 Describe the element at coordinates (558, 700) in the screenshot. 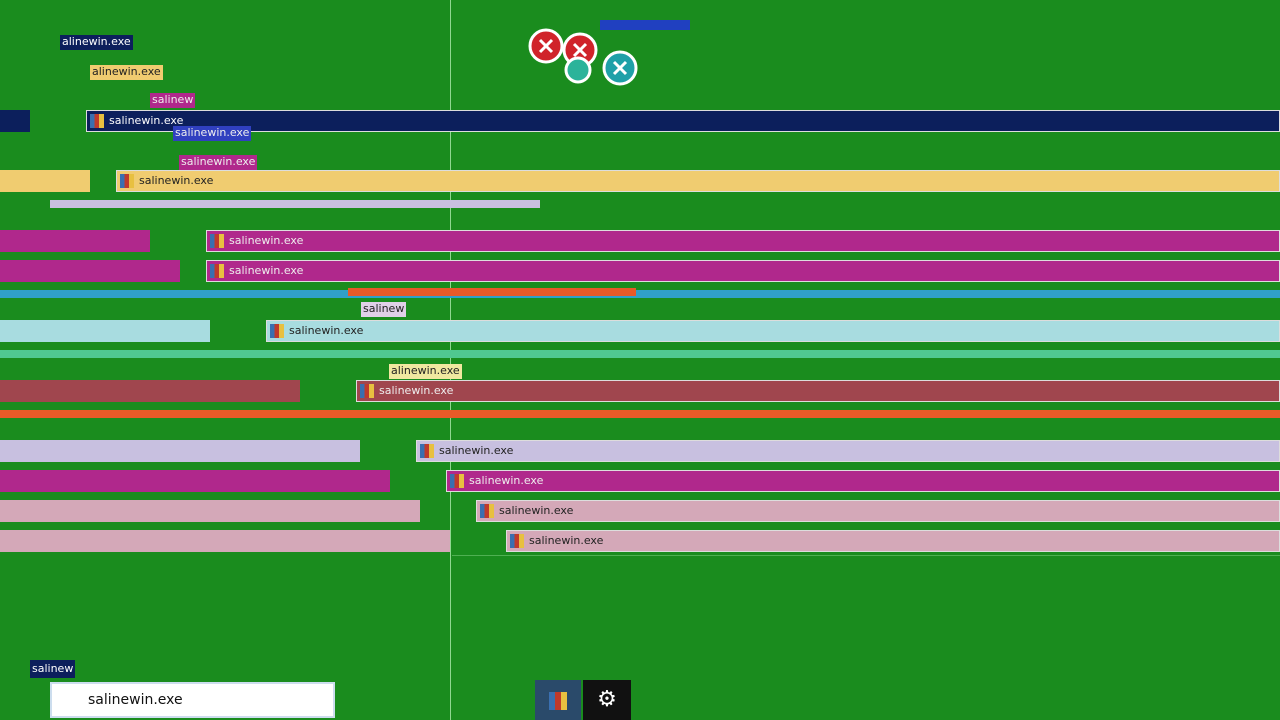

I see `taskbar-app` at that location.